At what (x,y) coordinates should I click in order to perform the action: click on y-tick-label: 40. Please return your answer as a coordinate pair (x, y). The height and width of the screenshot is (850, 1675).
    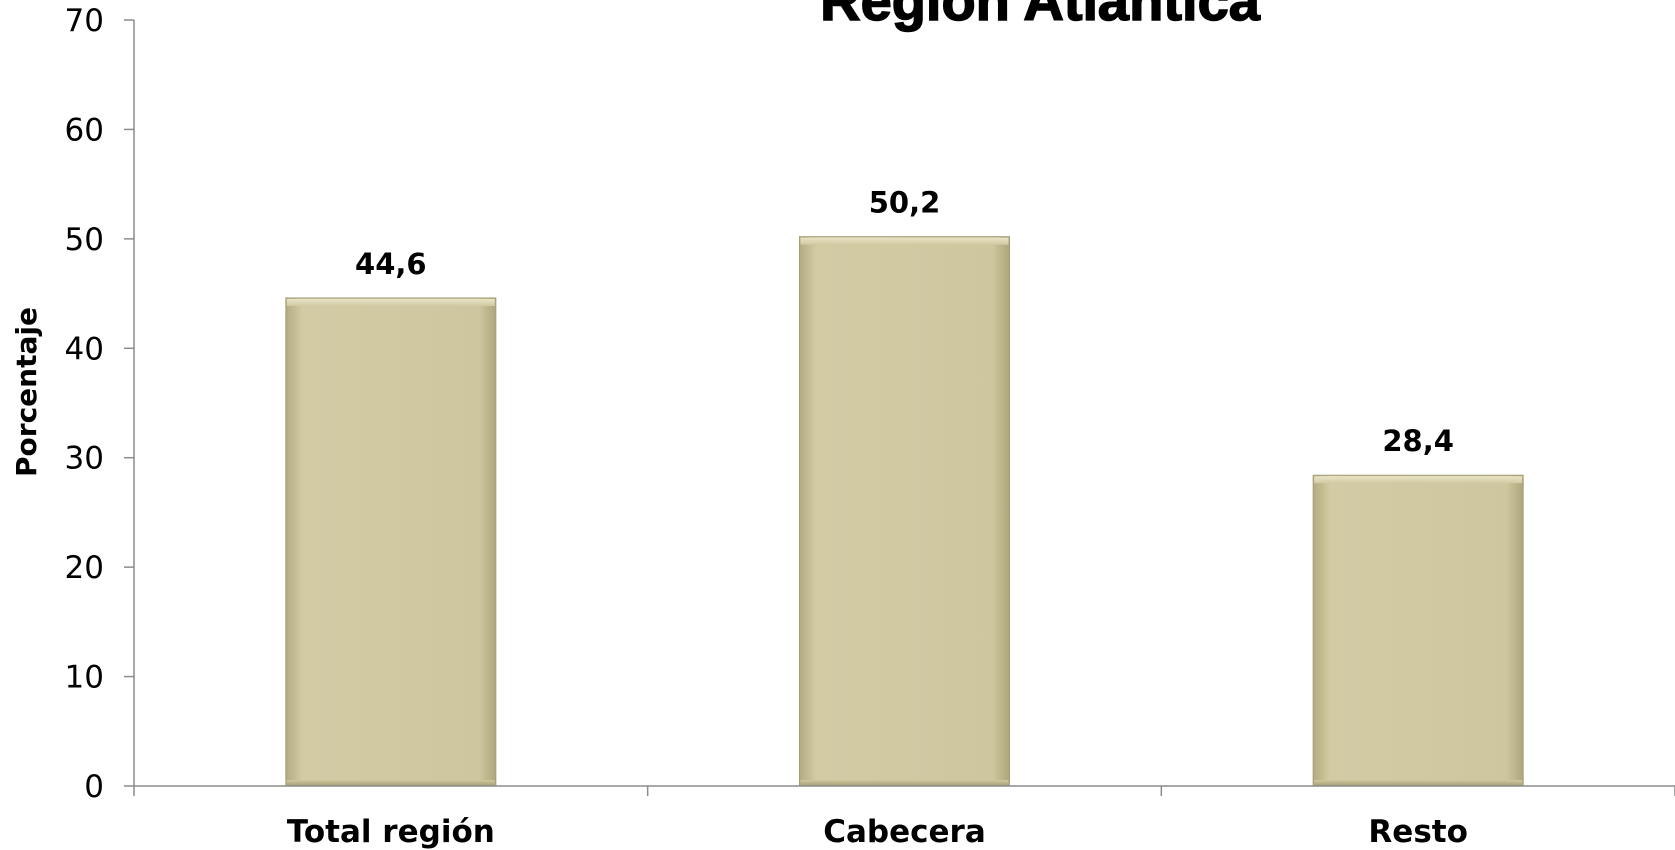
    Looking at the image, I should click on (84, 349).